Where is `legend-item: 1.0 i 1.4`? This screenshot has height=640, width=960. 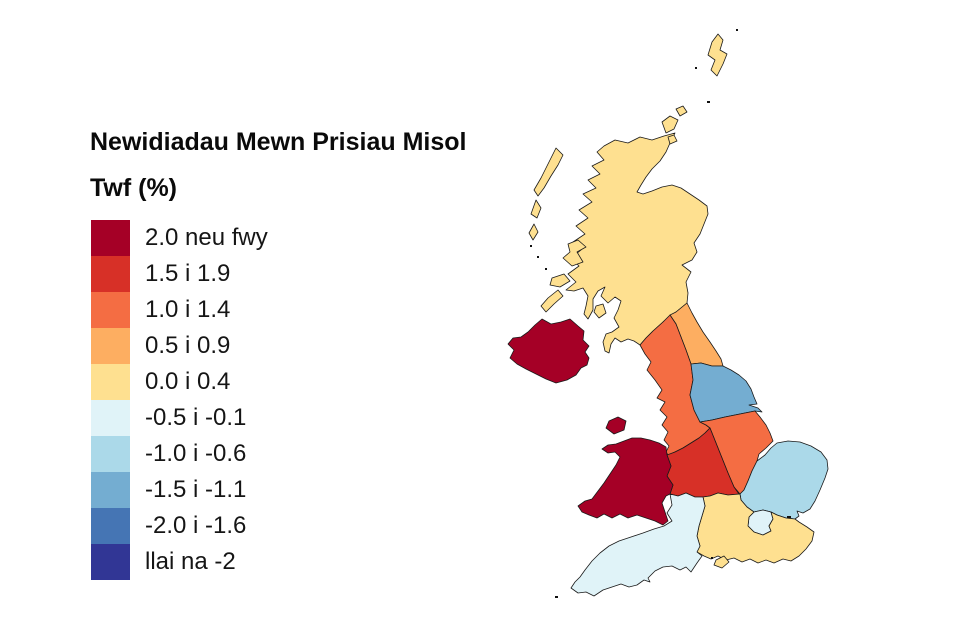 legend-item: 1.0 i 1.4 is located at coordinates (179, 310).